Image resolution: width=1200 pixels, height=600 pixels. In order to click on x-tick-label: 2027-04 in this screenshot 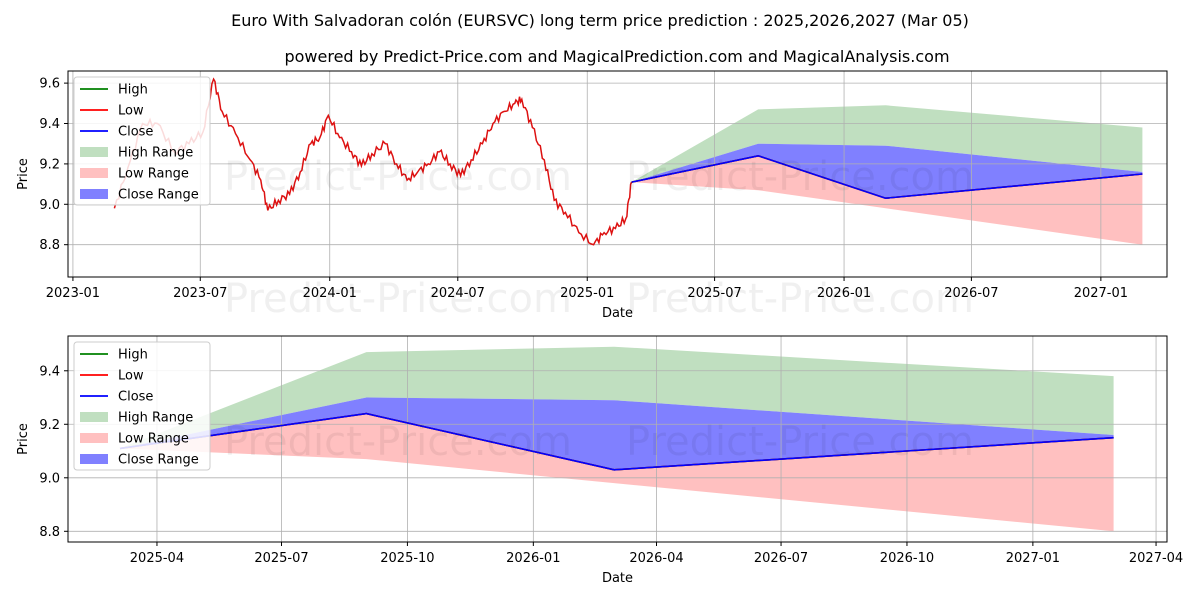, I will do `click(1156, 558)`.